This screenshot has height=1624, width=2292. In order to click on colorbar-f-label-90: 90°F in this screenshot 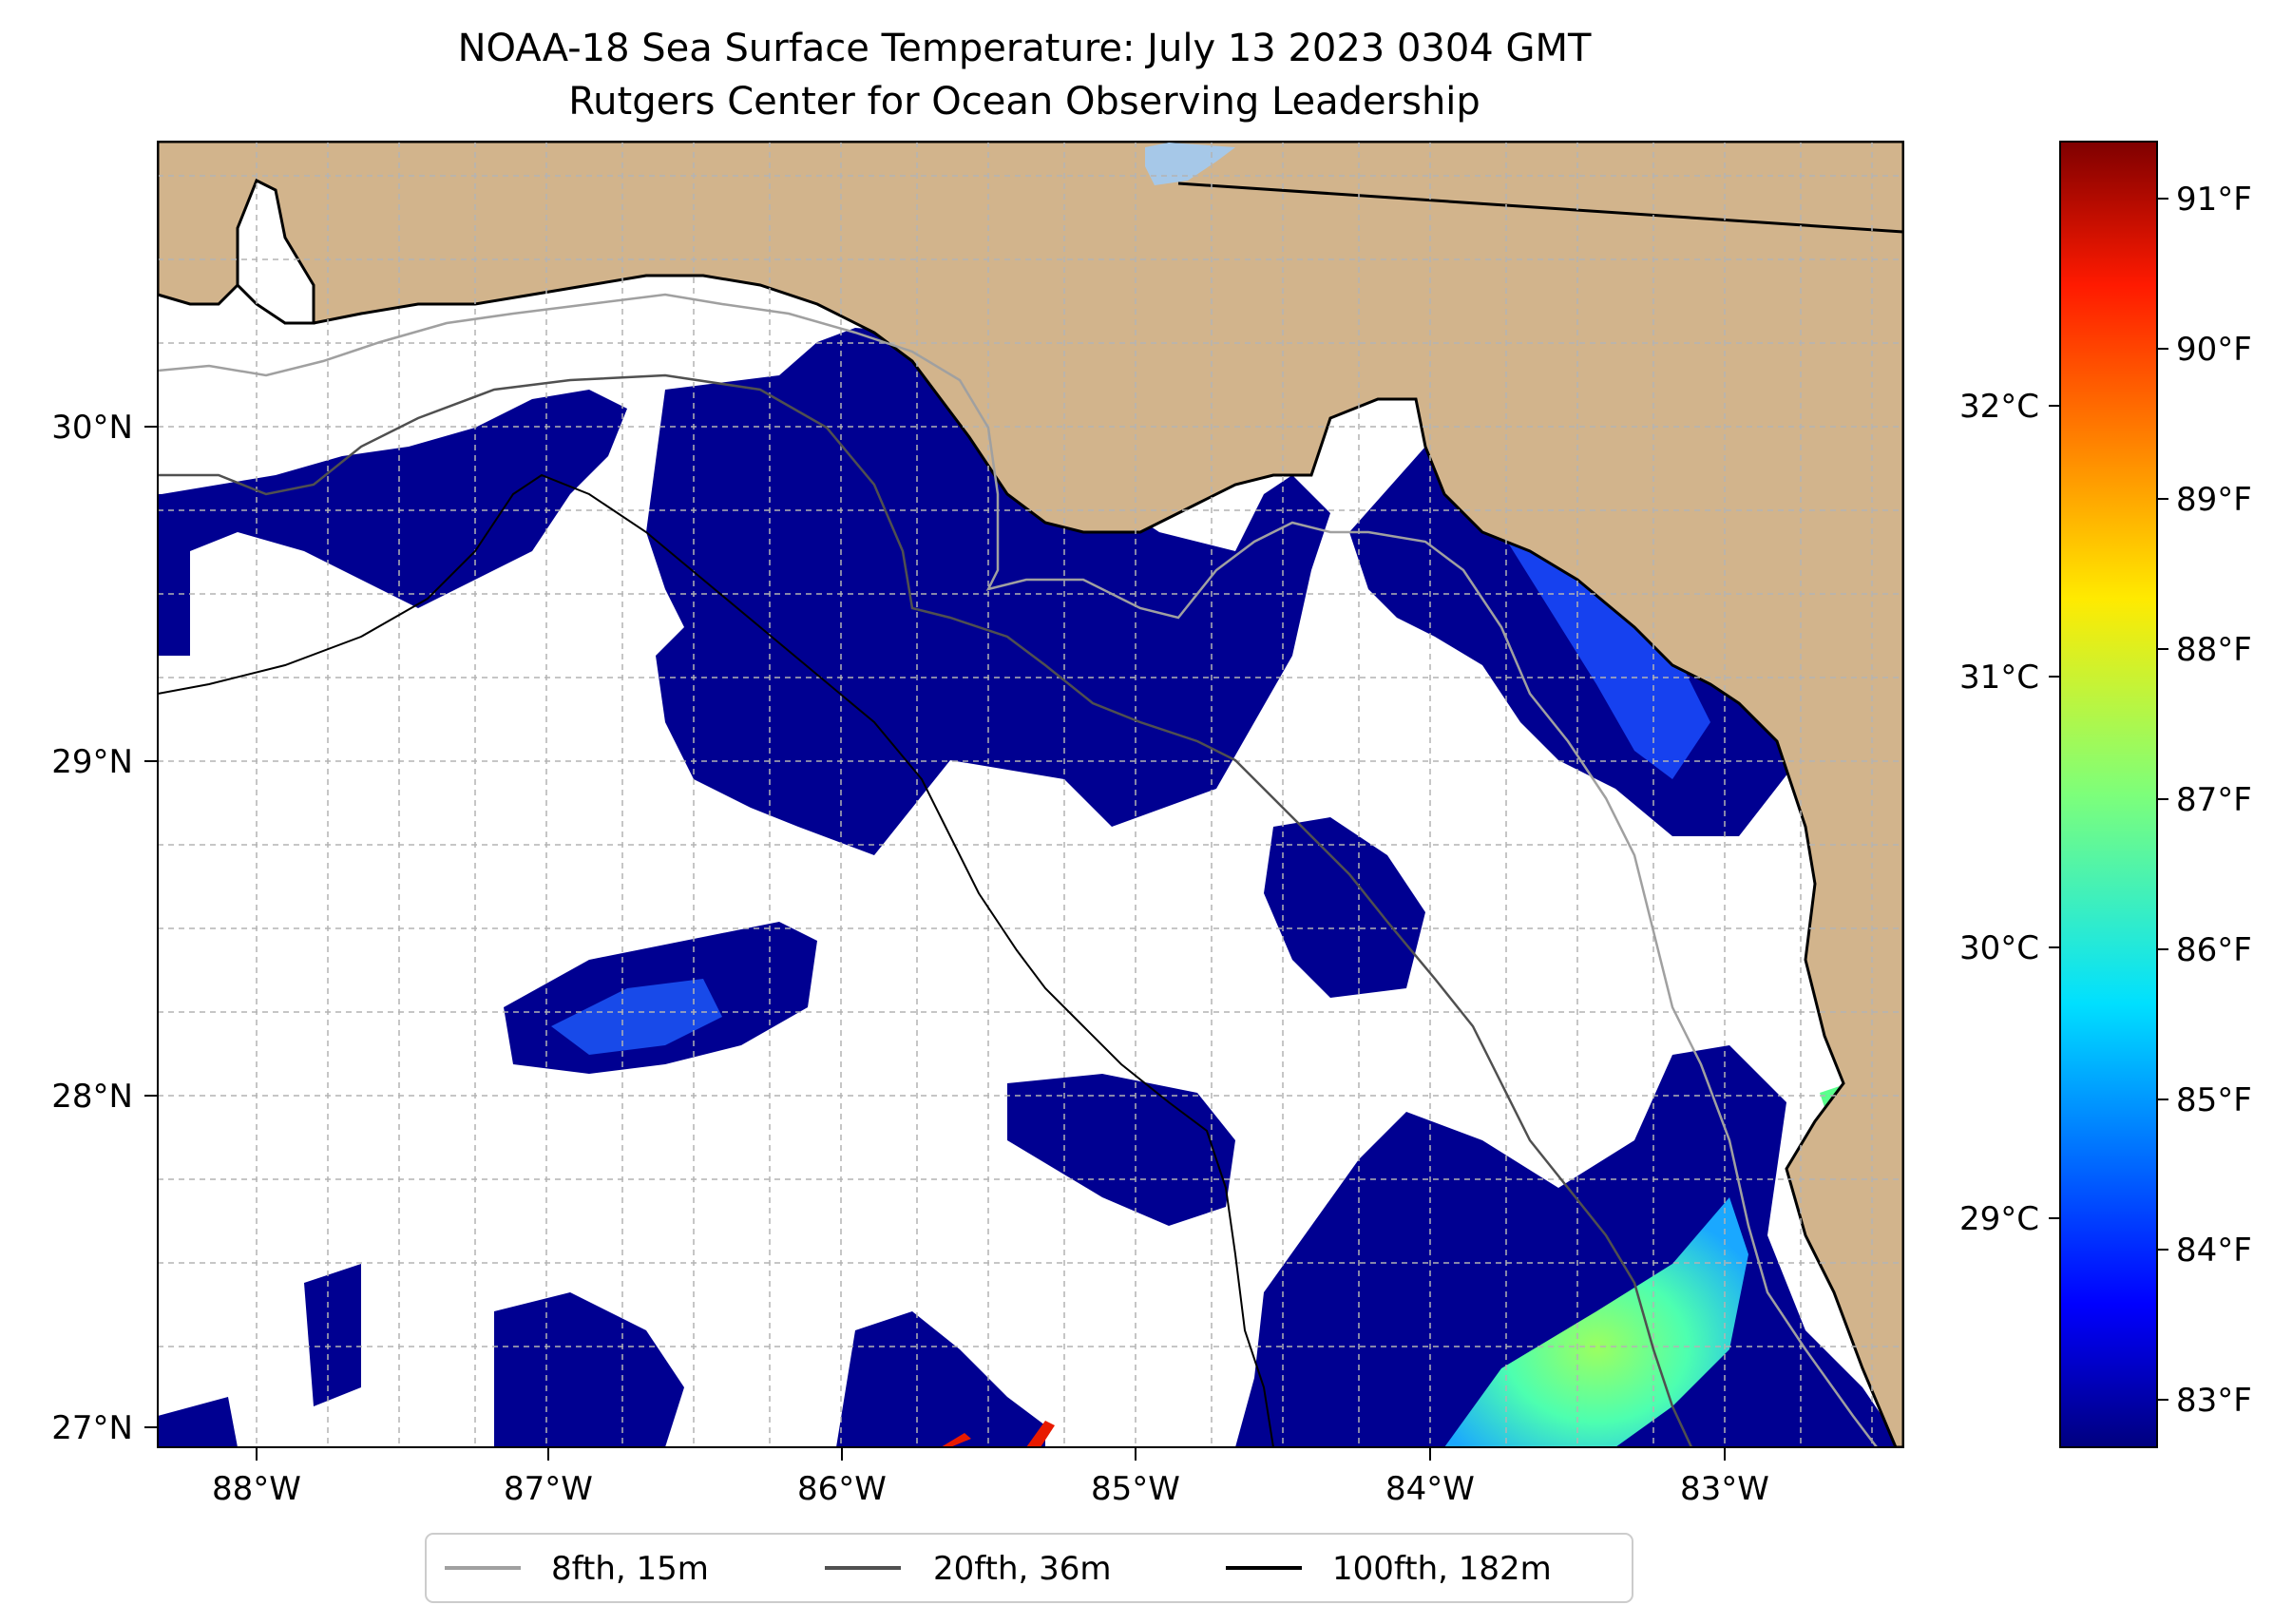, I will do `click(2214, 350)`.